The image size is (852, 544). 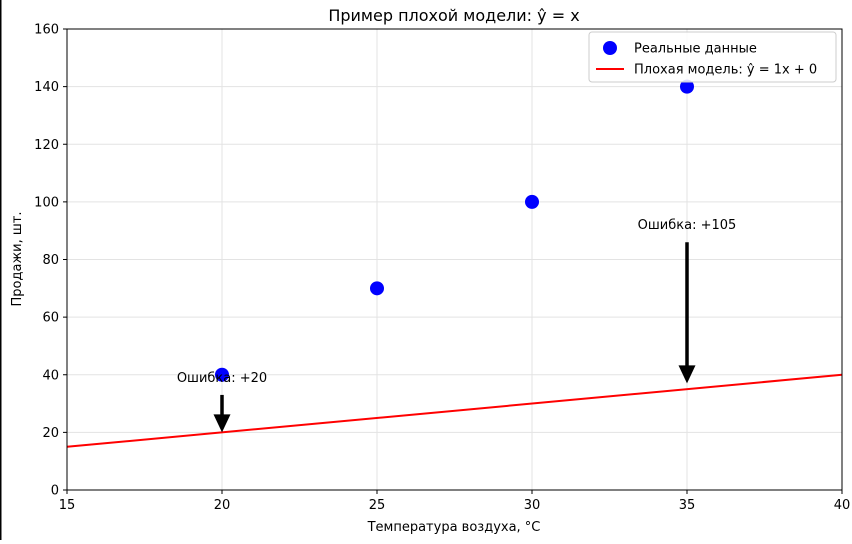 What do you see at coordinates (67, 505) in the screenshot?
I see `x-tick-label: 15` at bounding box center [67, 505].